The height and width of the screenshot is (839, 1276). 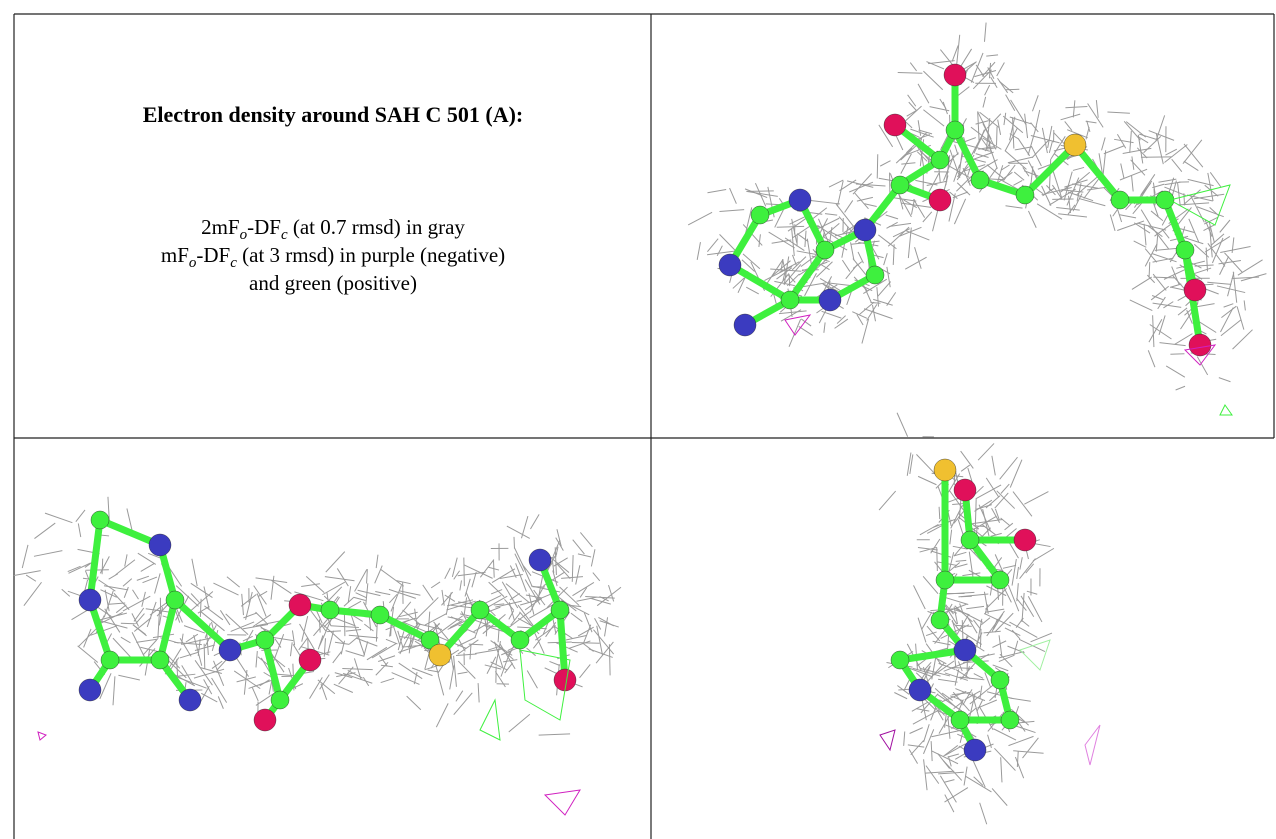 What do you see at coordinates (333, 229) in the screenshot?
I see `caption-line: 2mFo-DFc (at 0.7 rmsd) in gray` at bounding box center [333, 229].